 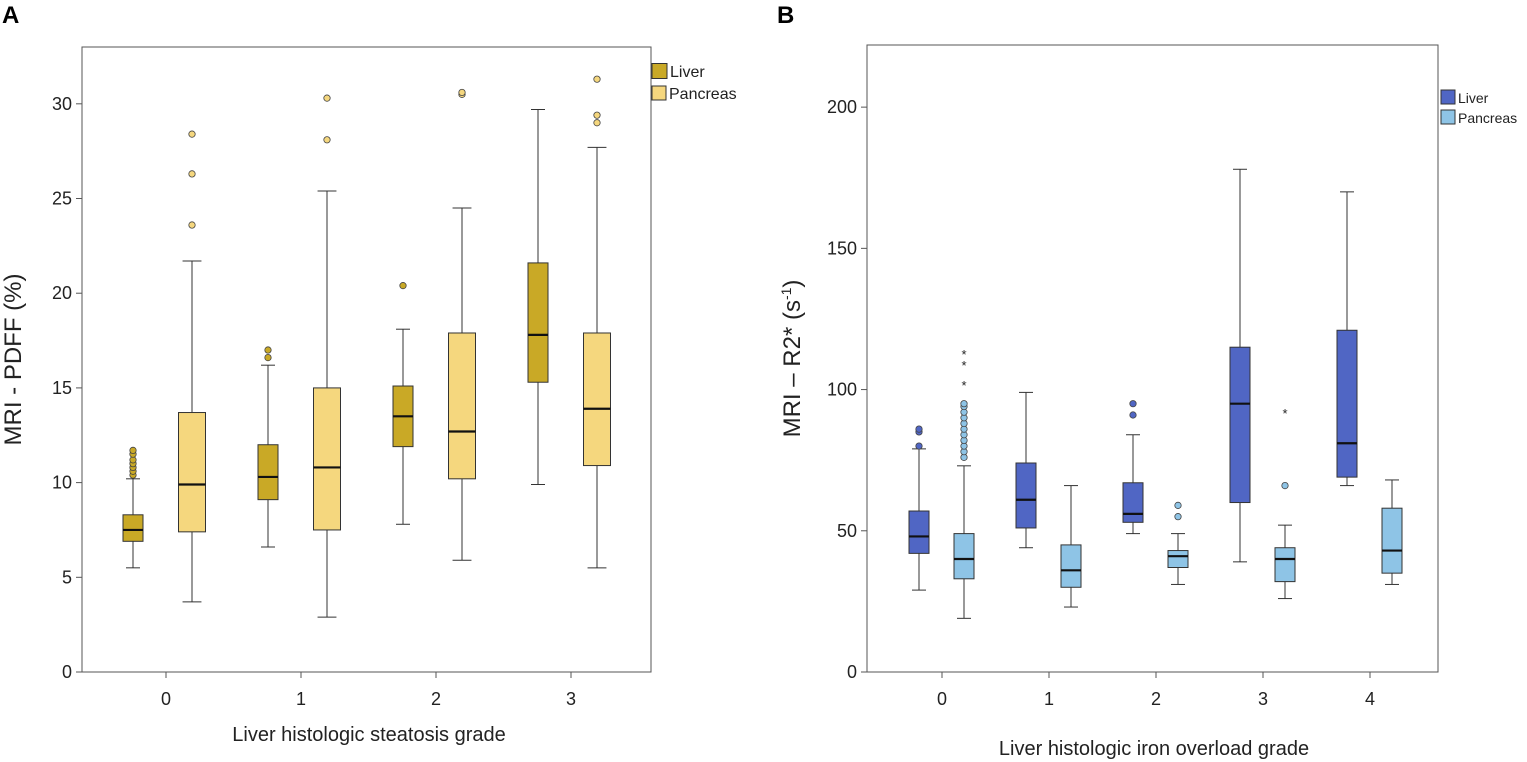 I want to click on y-axis-label: MRI - PDFF (%), so click(x=13, y=360).